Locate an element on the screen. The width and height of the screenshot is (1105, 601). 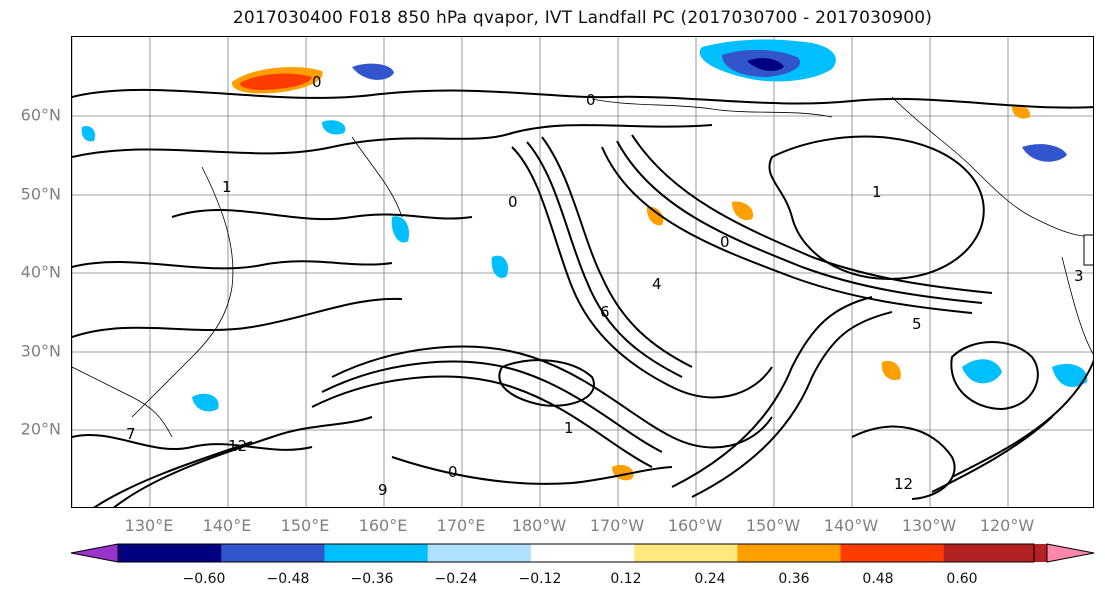
contour-label: 5 is located at coordinates (917, 324).